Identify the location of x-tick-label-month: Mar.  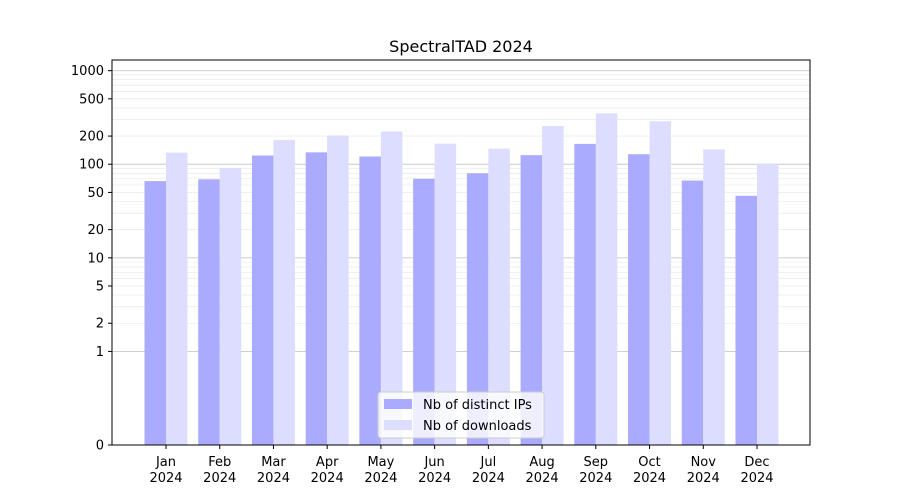
(273, 462).